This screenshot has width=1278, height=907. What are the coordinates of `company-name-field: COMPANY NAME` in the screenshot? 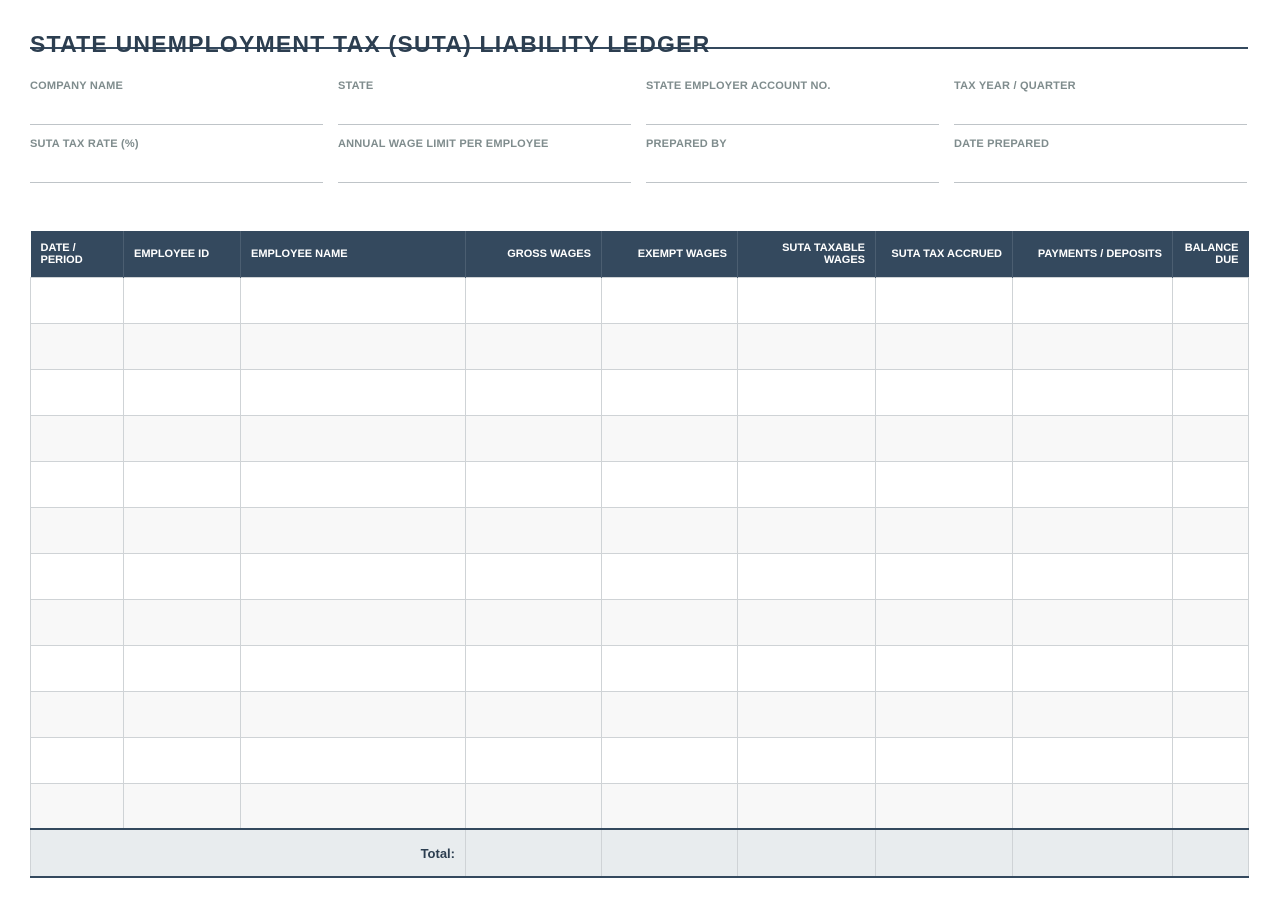 It's located at (176, 102).